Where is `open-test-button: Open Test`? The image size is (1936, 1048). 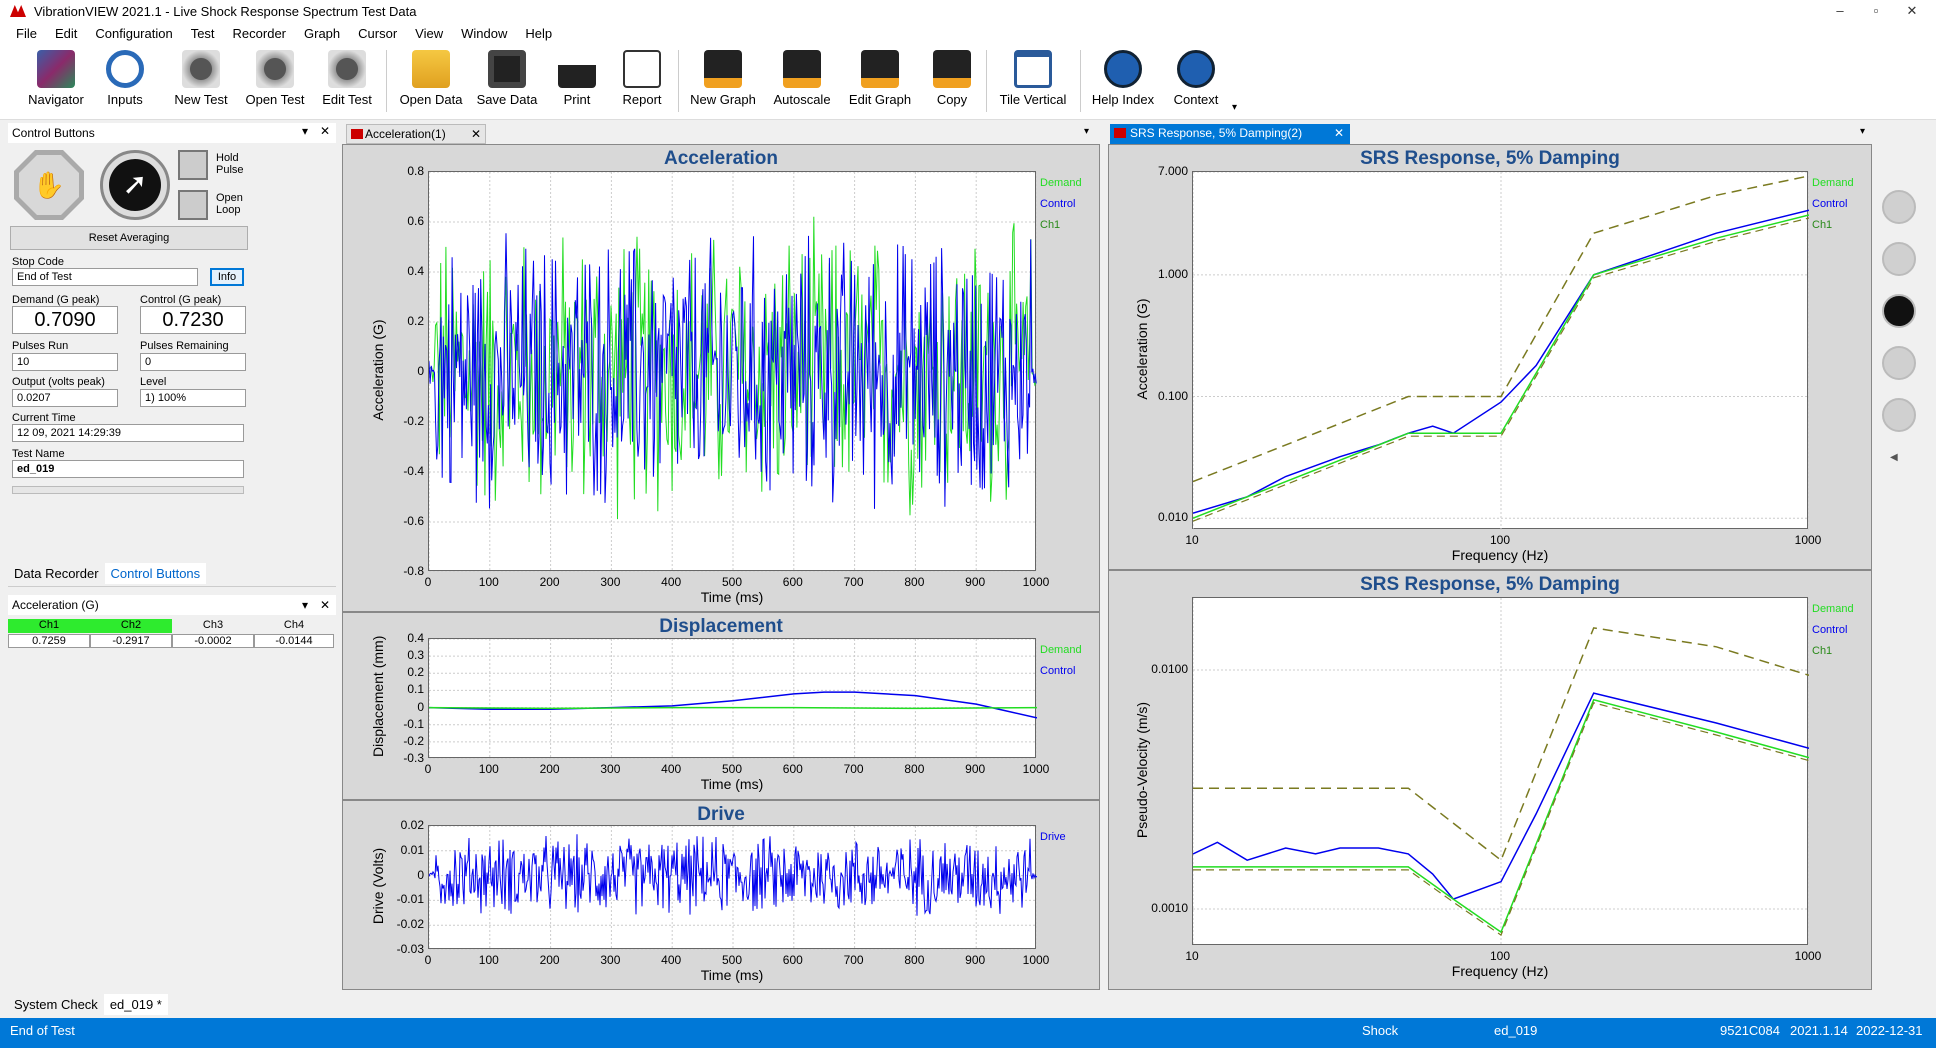 open-test-button: Open Test is located at coordinates (275, 78).